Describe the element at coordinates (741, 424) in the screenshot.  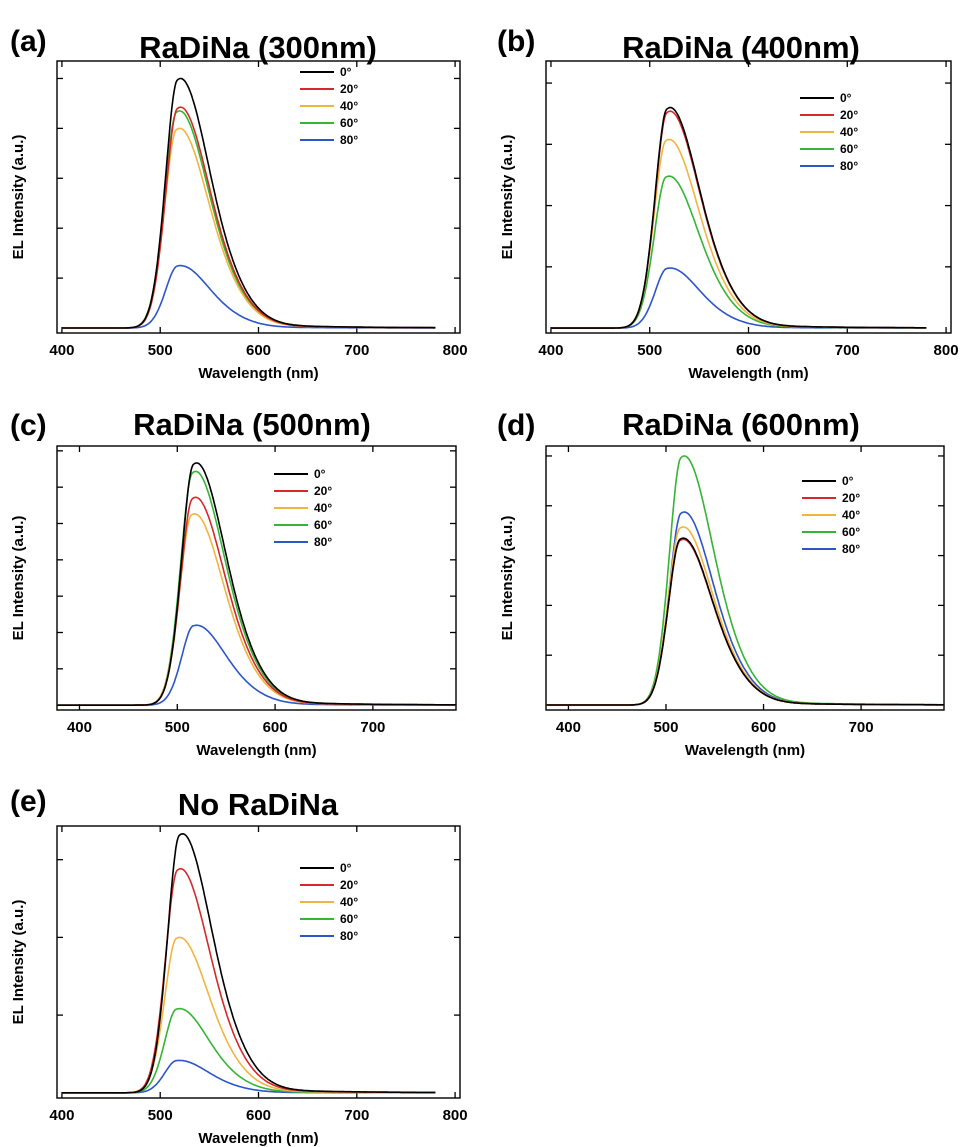
I see `panel-title: RaDiNa (600nm)` at that location.